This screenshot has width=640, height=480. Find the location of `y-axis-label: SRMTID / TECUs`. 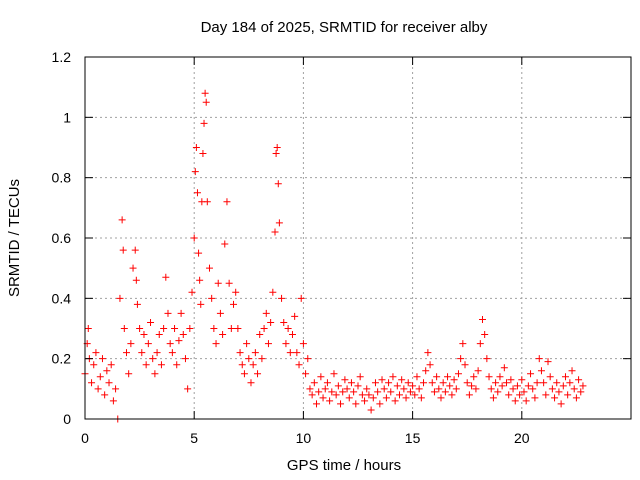

y-axis-label: SRMTID / TECUs is located at coordinates (14, 238).